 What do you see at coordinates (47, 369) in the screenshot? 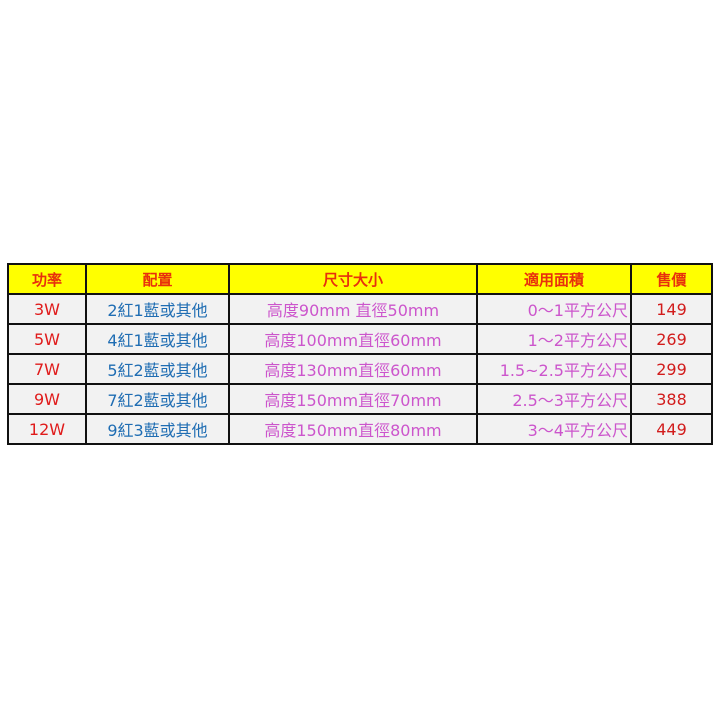
I see `cell-power: 7W` at bounding box center [47, 369].